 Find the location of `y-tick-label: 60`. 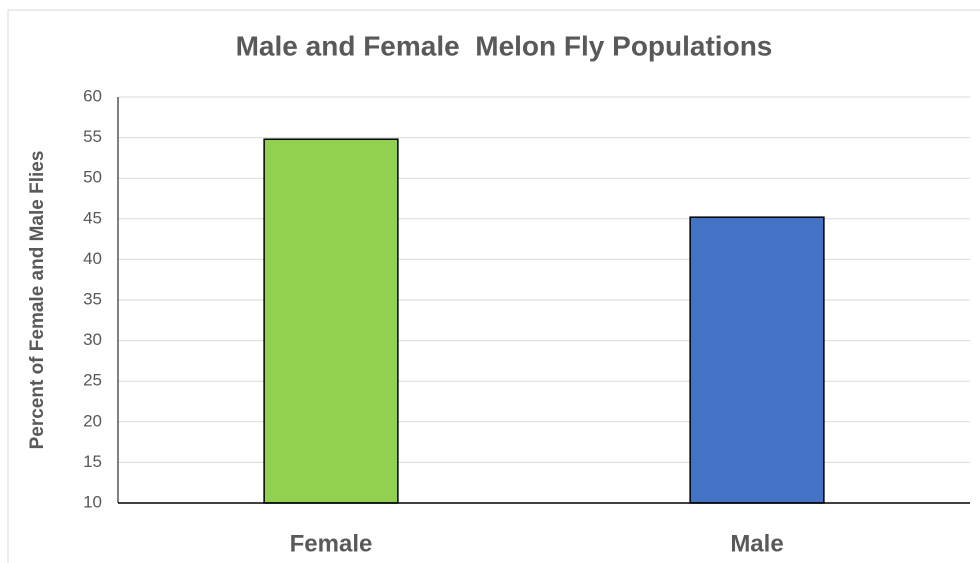

y-tick-label: 60 is located at coordinates (92, 95).